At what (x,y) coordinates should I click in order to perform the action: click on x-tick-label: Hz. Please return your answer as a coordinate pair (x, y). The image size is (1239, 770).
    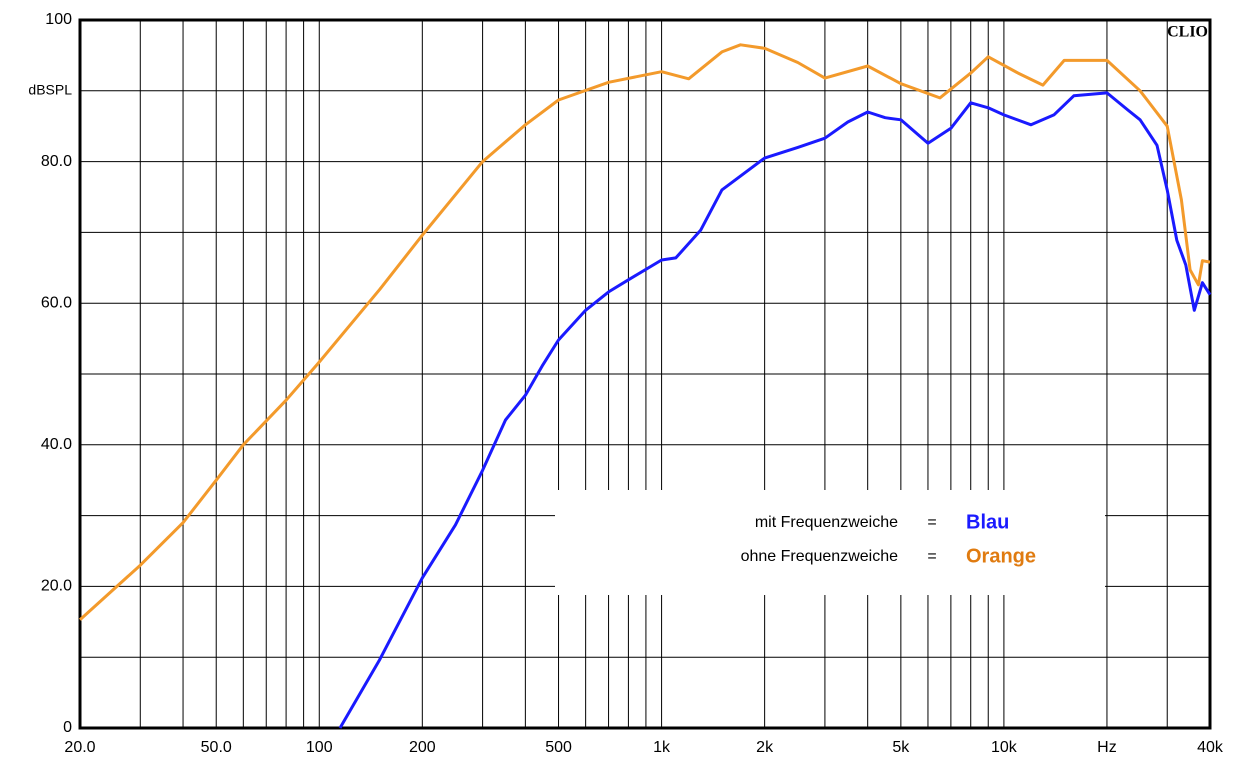
    Looking at the image, I should click on (1107, 747).